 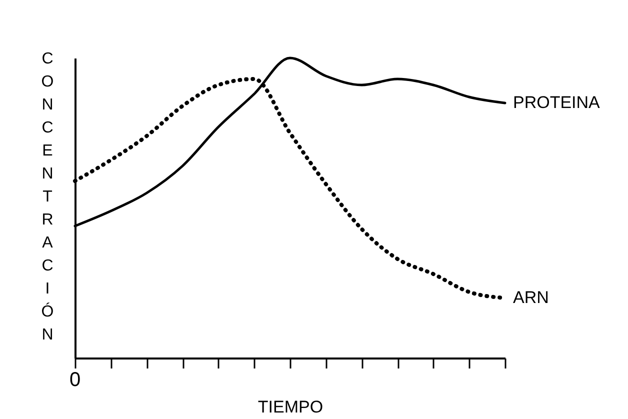 What do you see at coordinates (291, 406) in the screenshot?
I see `x-axis-title: TIEMPO` at bounding box center [291, 406].